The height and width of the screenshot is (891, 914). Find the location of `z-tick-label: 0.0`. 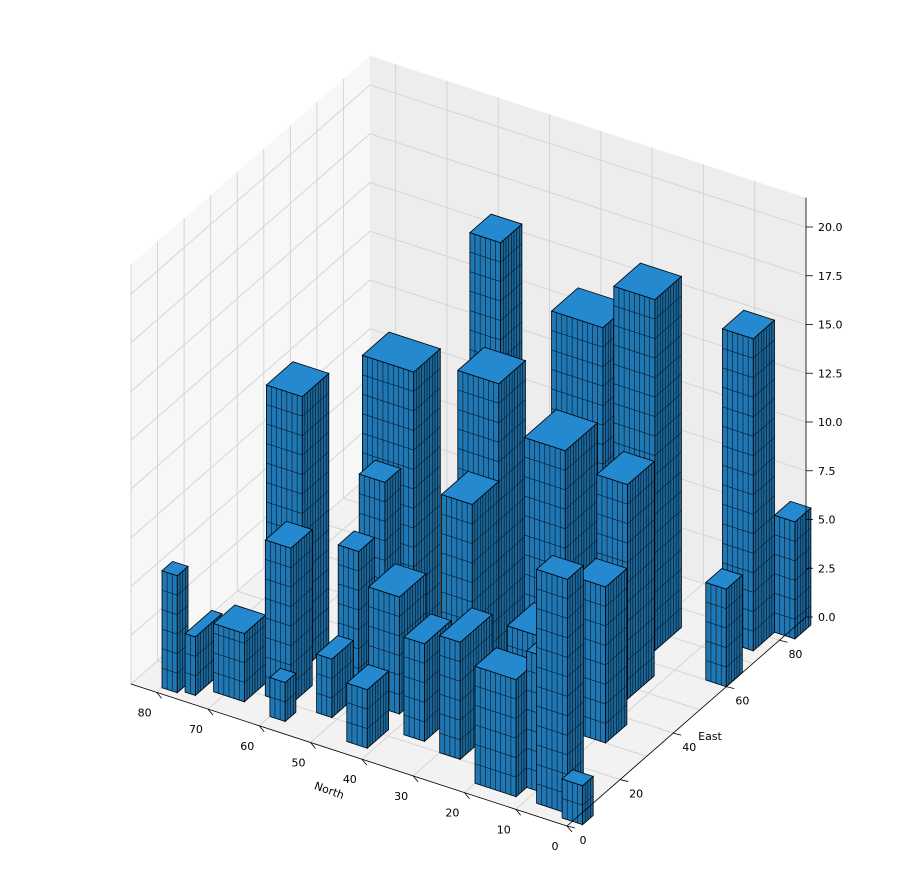

z-tick-label: 0.0 is located at coordinates (827, 617).